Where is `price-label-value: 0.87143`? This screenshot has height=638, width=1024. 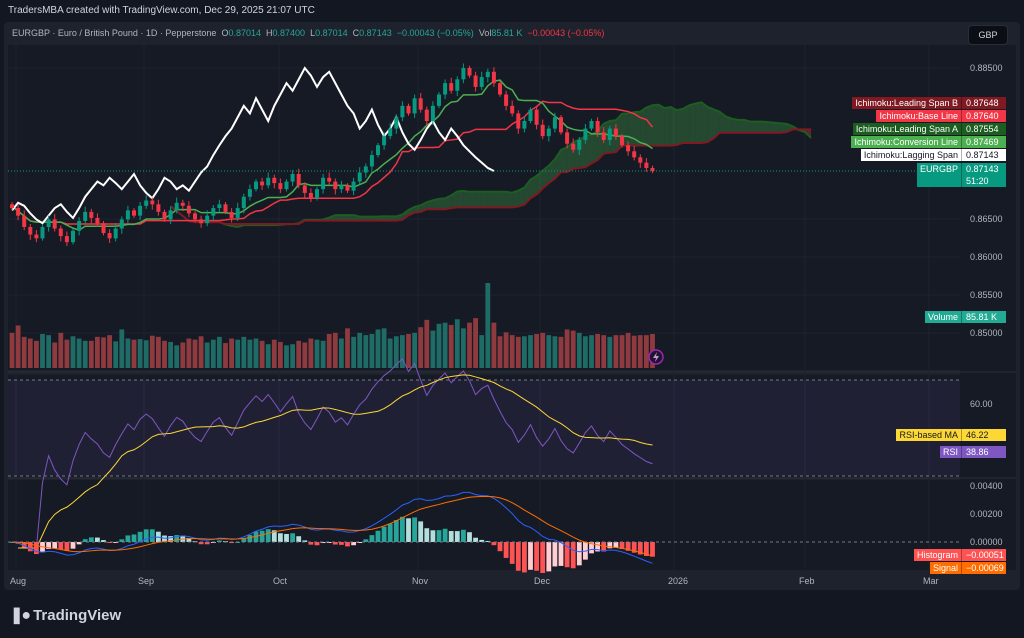
price-label-value: 0.87143 is located at coordinates (983, 155).